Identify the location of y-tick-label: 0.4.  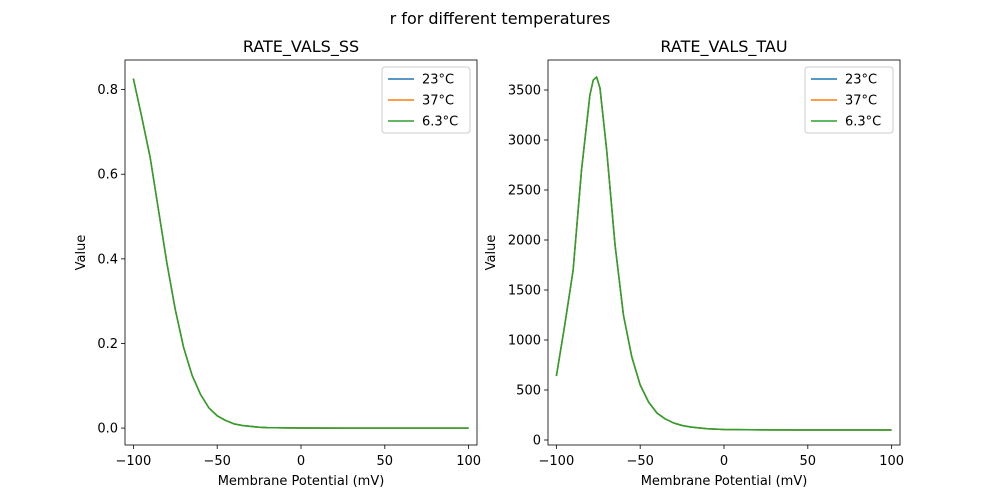
(107, 259).